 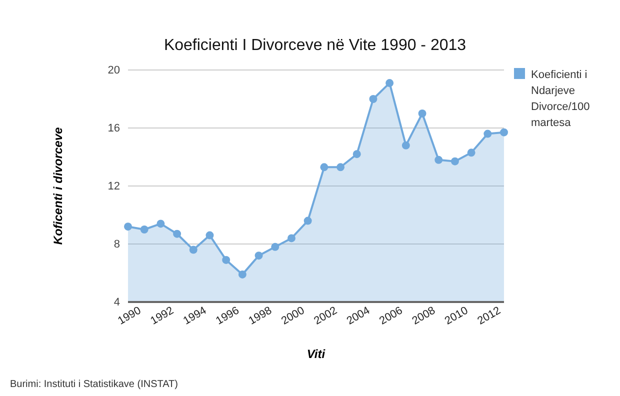 What do you see at coordinates (260, 316) in the screenshot?
I see `x-tick-label: 1998` at bounding box center [260, 316].